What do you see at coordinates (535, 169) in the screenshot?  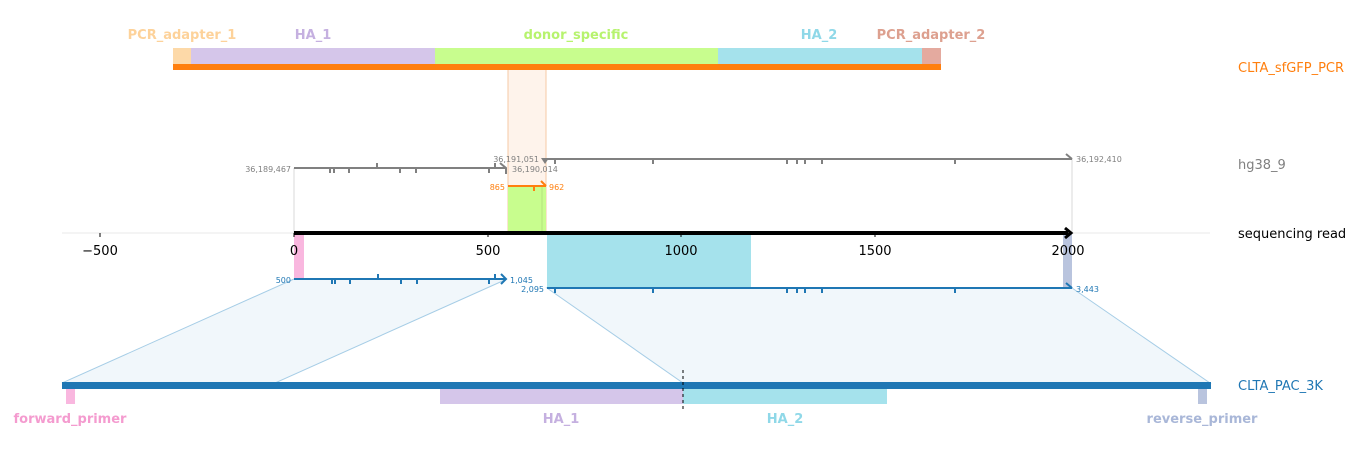 I see `genome-left-end-label: 36,190,014` at bounding box center [535, 169].